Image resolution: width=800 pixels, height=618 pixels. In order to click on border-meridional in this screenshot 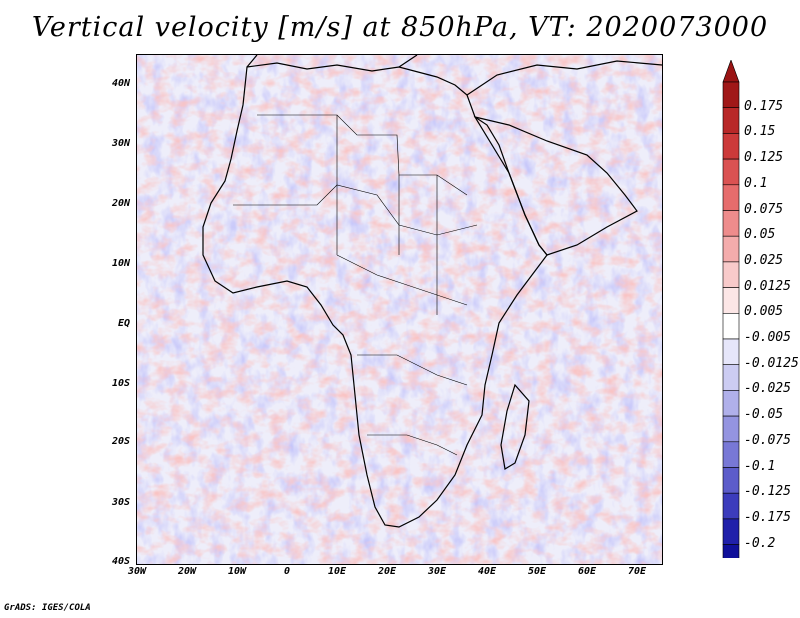, I will do `click(387, 215)`.